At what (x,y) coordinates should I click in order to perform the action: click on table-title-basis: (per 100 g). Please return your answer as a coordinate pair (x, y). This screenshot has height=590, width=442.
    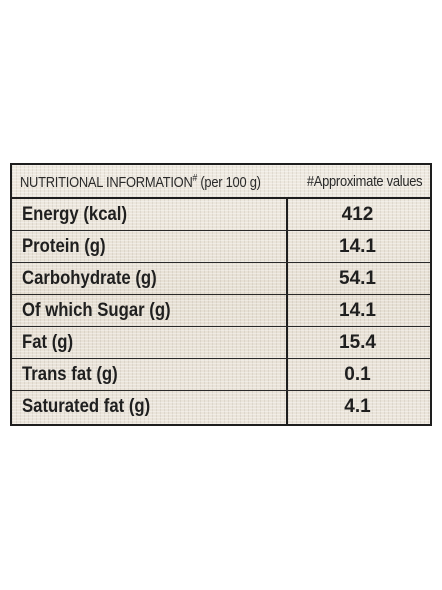
    Looking at the image, I should click on (229, 182).